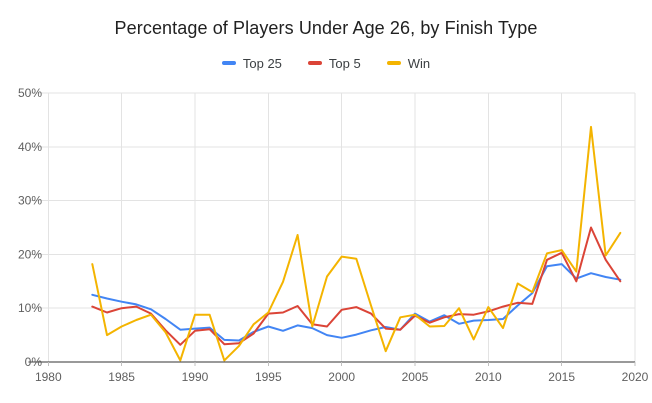 The height and width of the screenshot is (403, 652). I want to click on x-axis-tick-label: 2020, so click(635, 377).